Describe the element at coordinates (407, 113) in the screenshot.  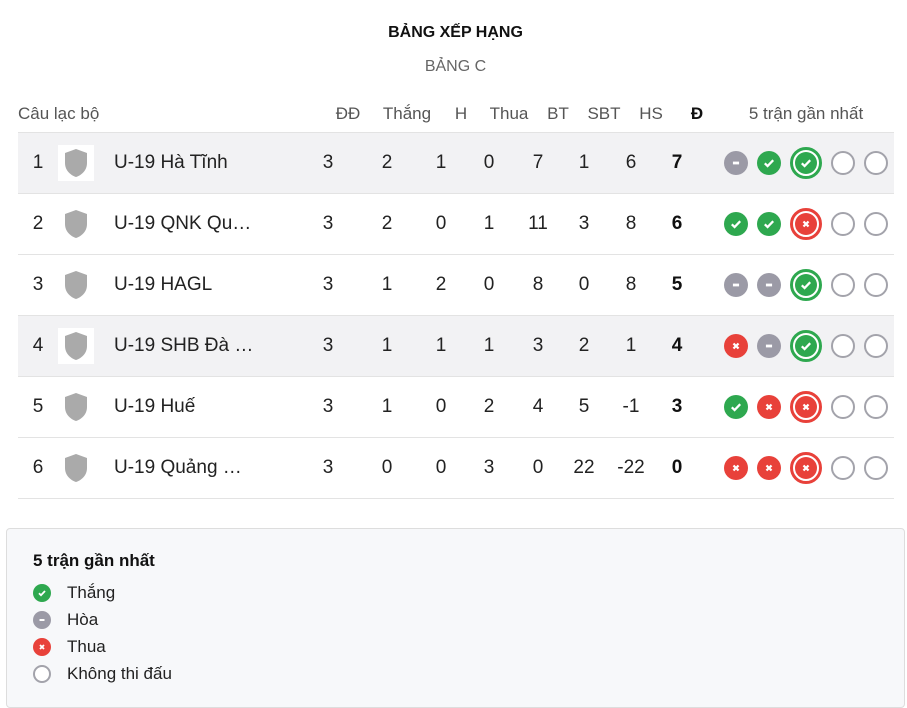
I see `header-won: Thắng` at that location.